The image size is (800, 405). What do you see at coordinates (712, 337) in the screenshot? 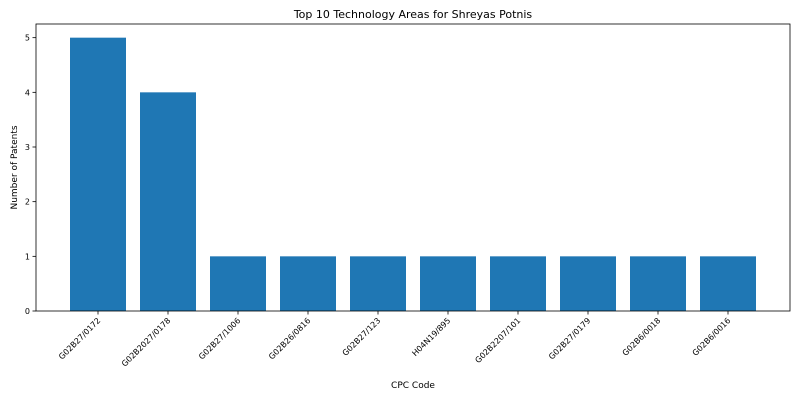
I see `x-tick-label-9: G02B6/0016` at bounding box center [712, 337].